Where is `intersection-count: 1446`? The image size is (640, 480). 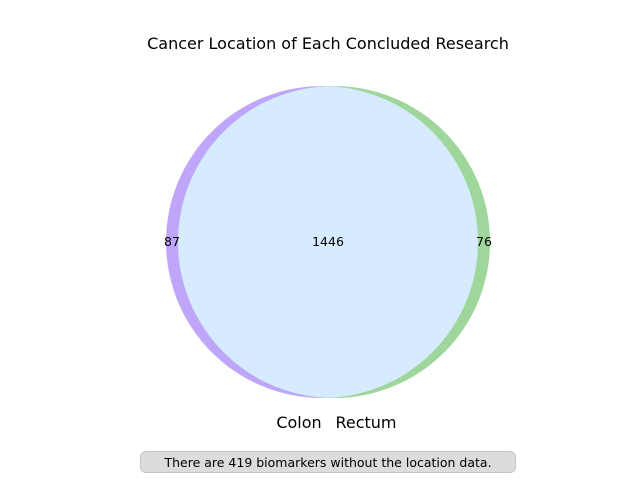
intersection-count: 1446 is located at coordinates (328, 241).